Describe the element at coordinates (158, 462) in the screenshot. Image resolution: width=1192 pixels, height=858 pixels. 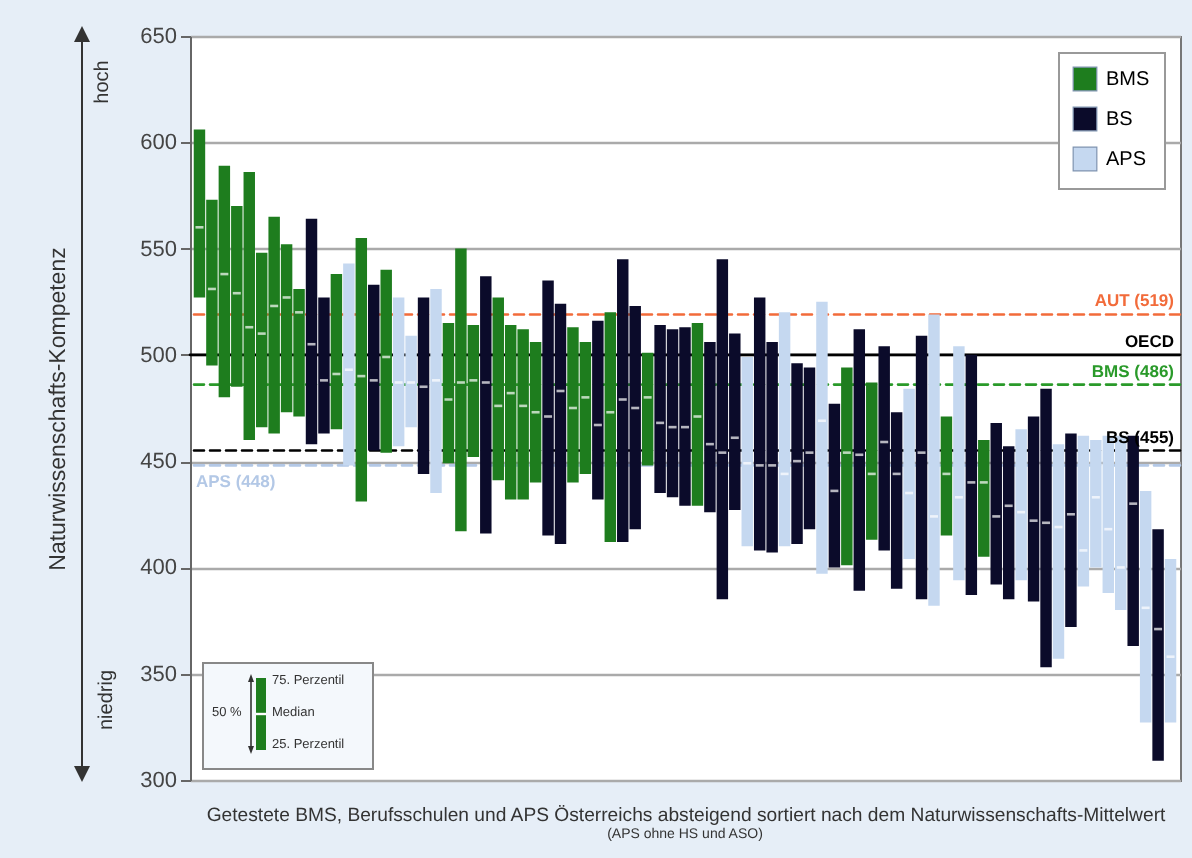
I see `y-tick-label: 450` at that location.